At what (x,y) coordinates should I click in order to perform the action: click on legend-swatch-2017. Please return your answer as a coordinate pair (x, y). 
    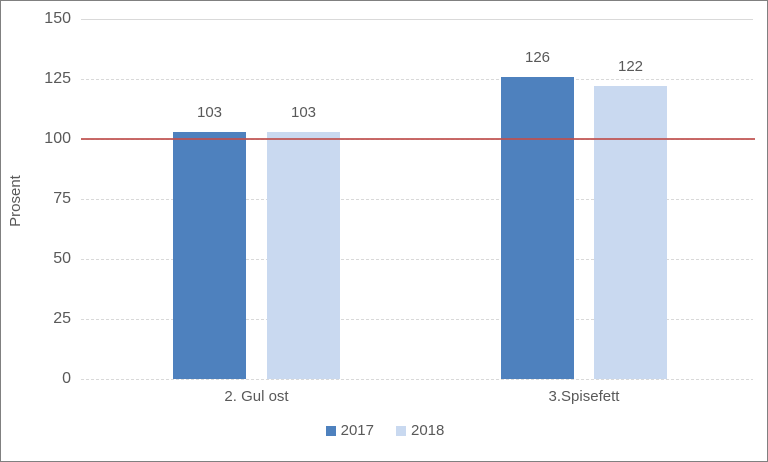
    Looking at the image, I should click on (330, 430).